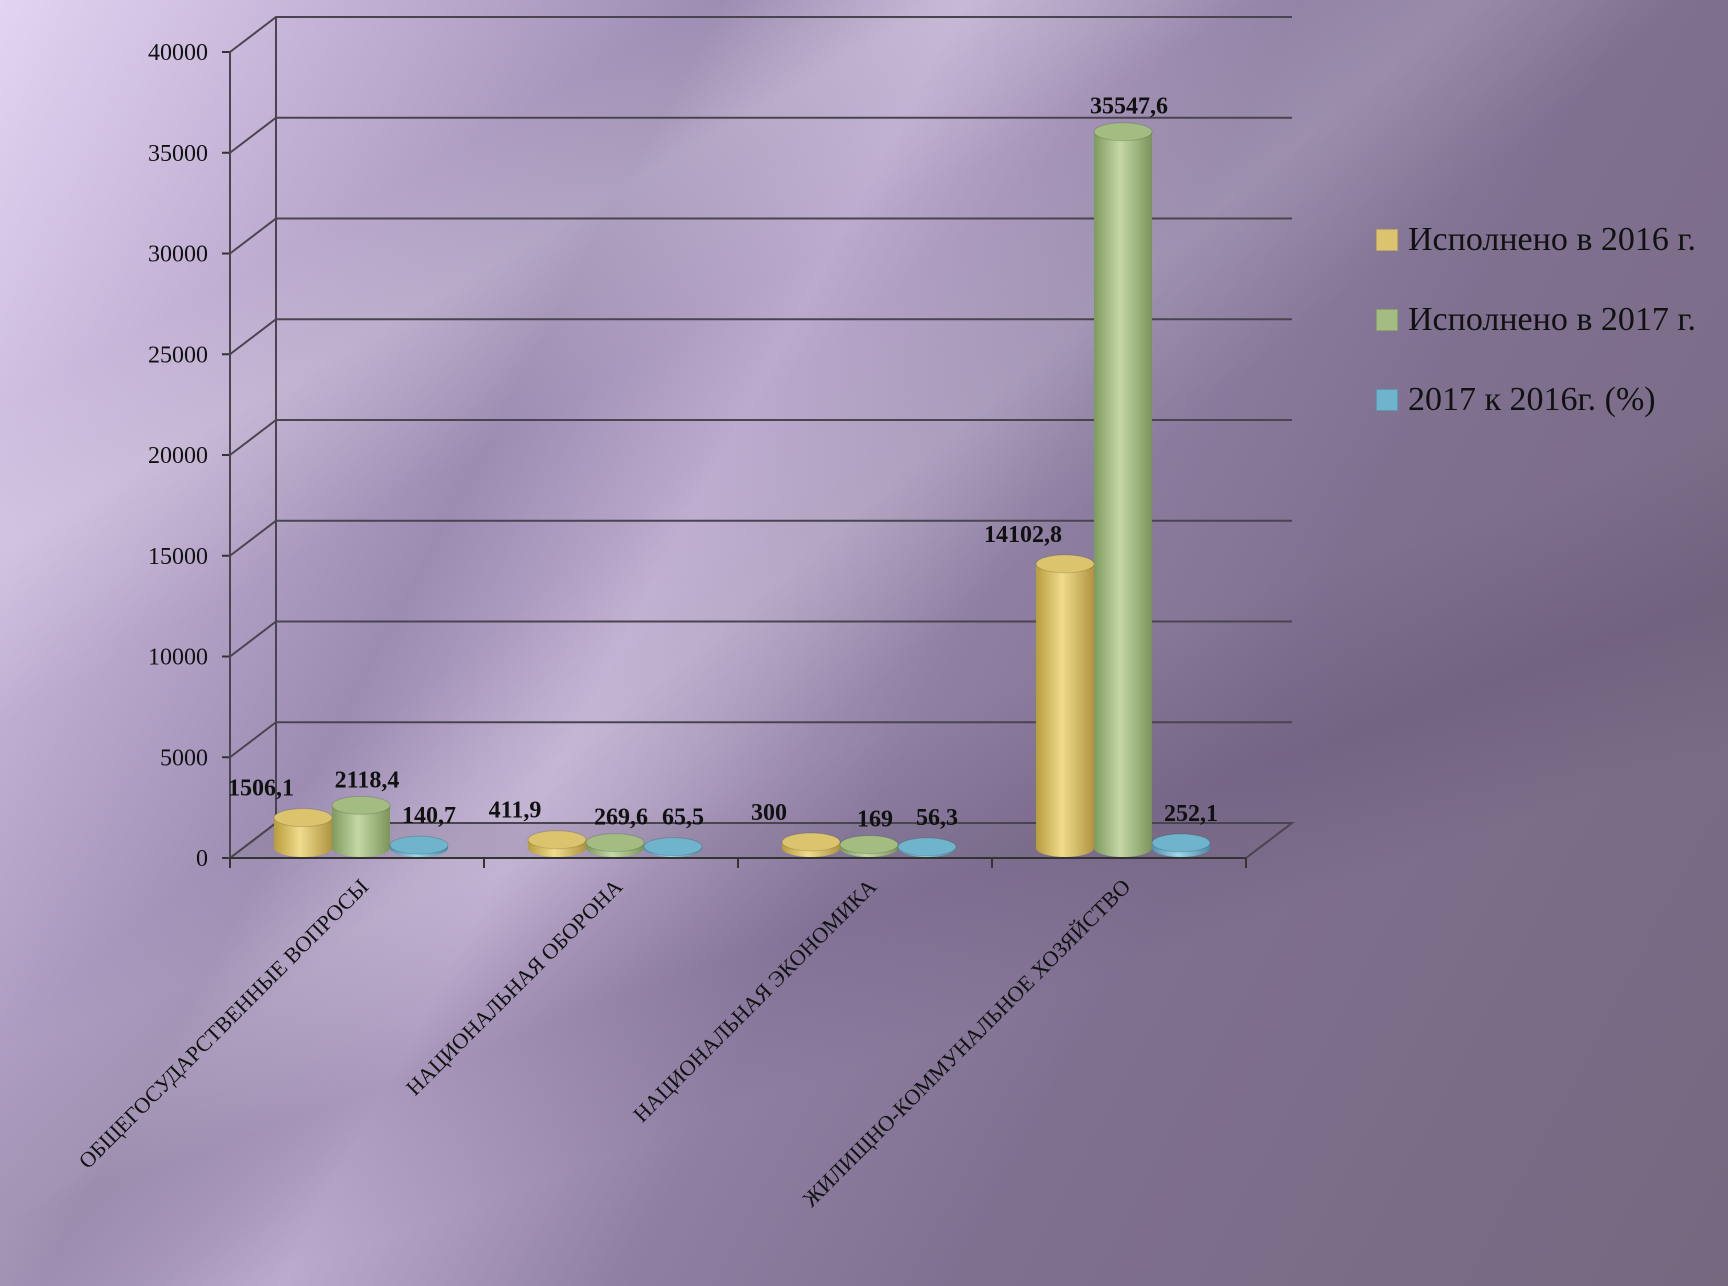  Describe the element at coordinates (178, 355) in the screenshot. I see `y-tick-label: 25000` at that location.